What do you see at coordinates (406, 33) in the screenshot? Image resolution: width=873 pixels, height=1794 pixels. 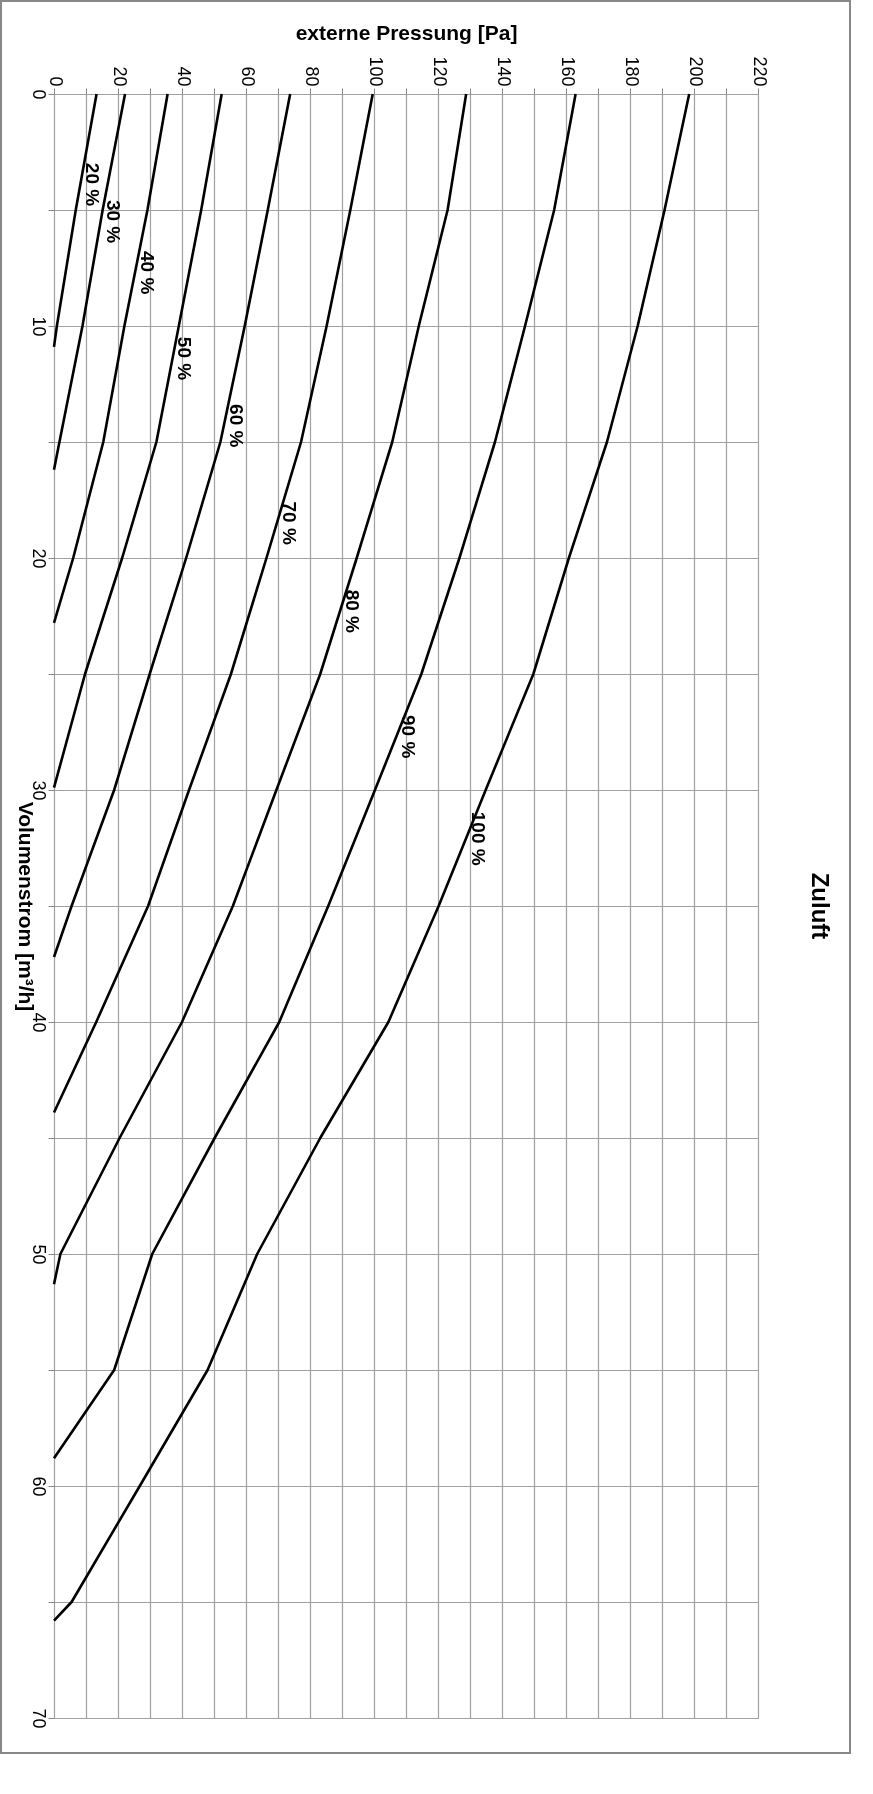 I see `x-axis-title: externe Pressung [Pa]` at bounding box center [406, 33].